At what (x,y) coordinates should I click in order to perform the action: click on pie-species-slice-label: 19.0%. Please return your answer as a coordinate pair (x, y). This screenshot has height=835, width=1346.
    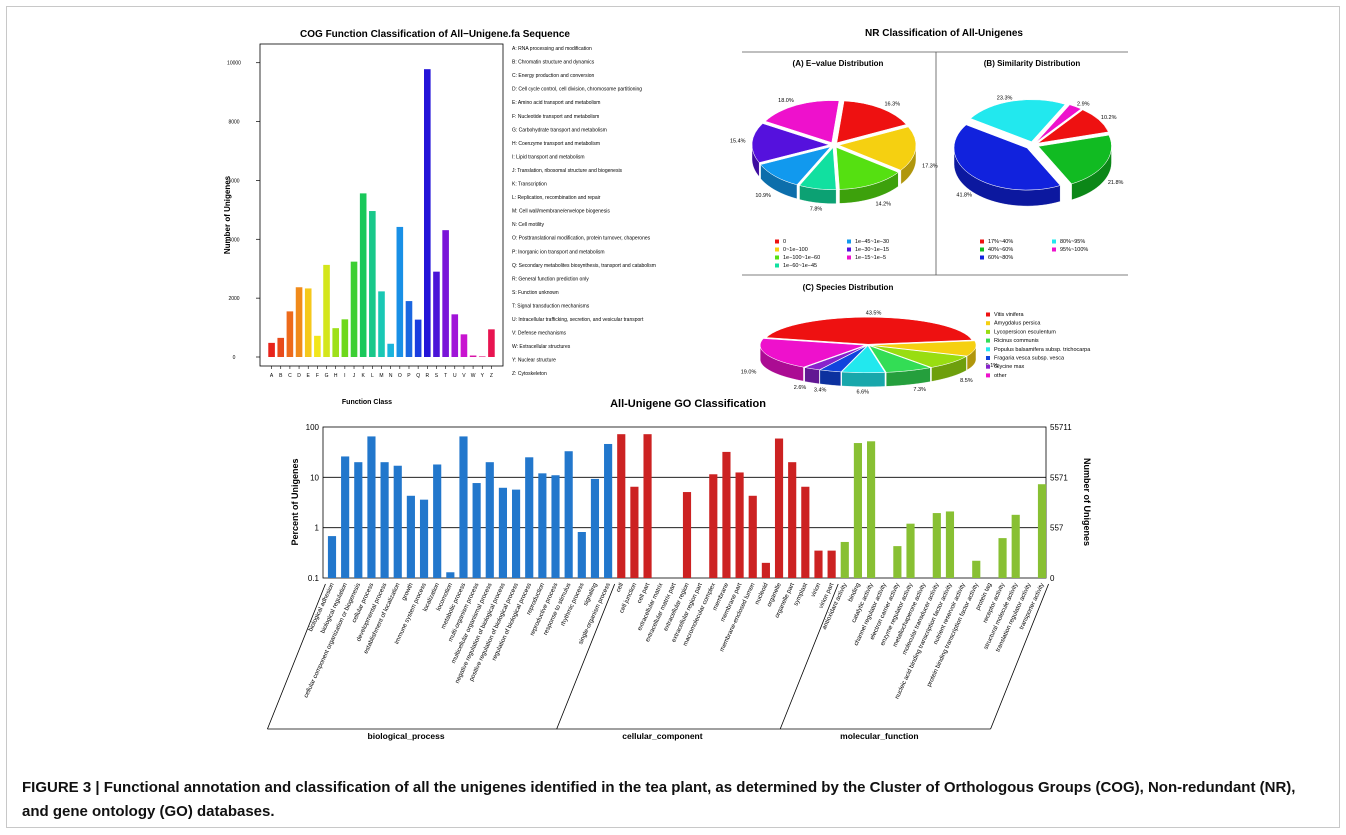
    Looking at the image, I should click on (749, 372).